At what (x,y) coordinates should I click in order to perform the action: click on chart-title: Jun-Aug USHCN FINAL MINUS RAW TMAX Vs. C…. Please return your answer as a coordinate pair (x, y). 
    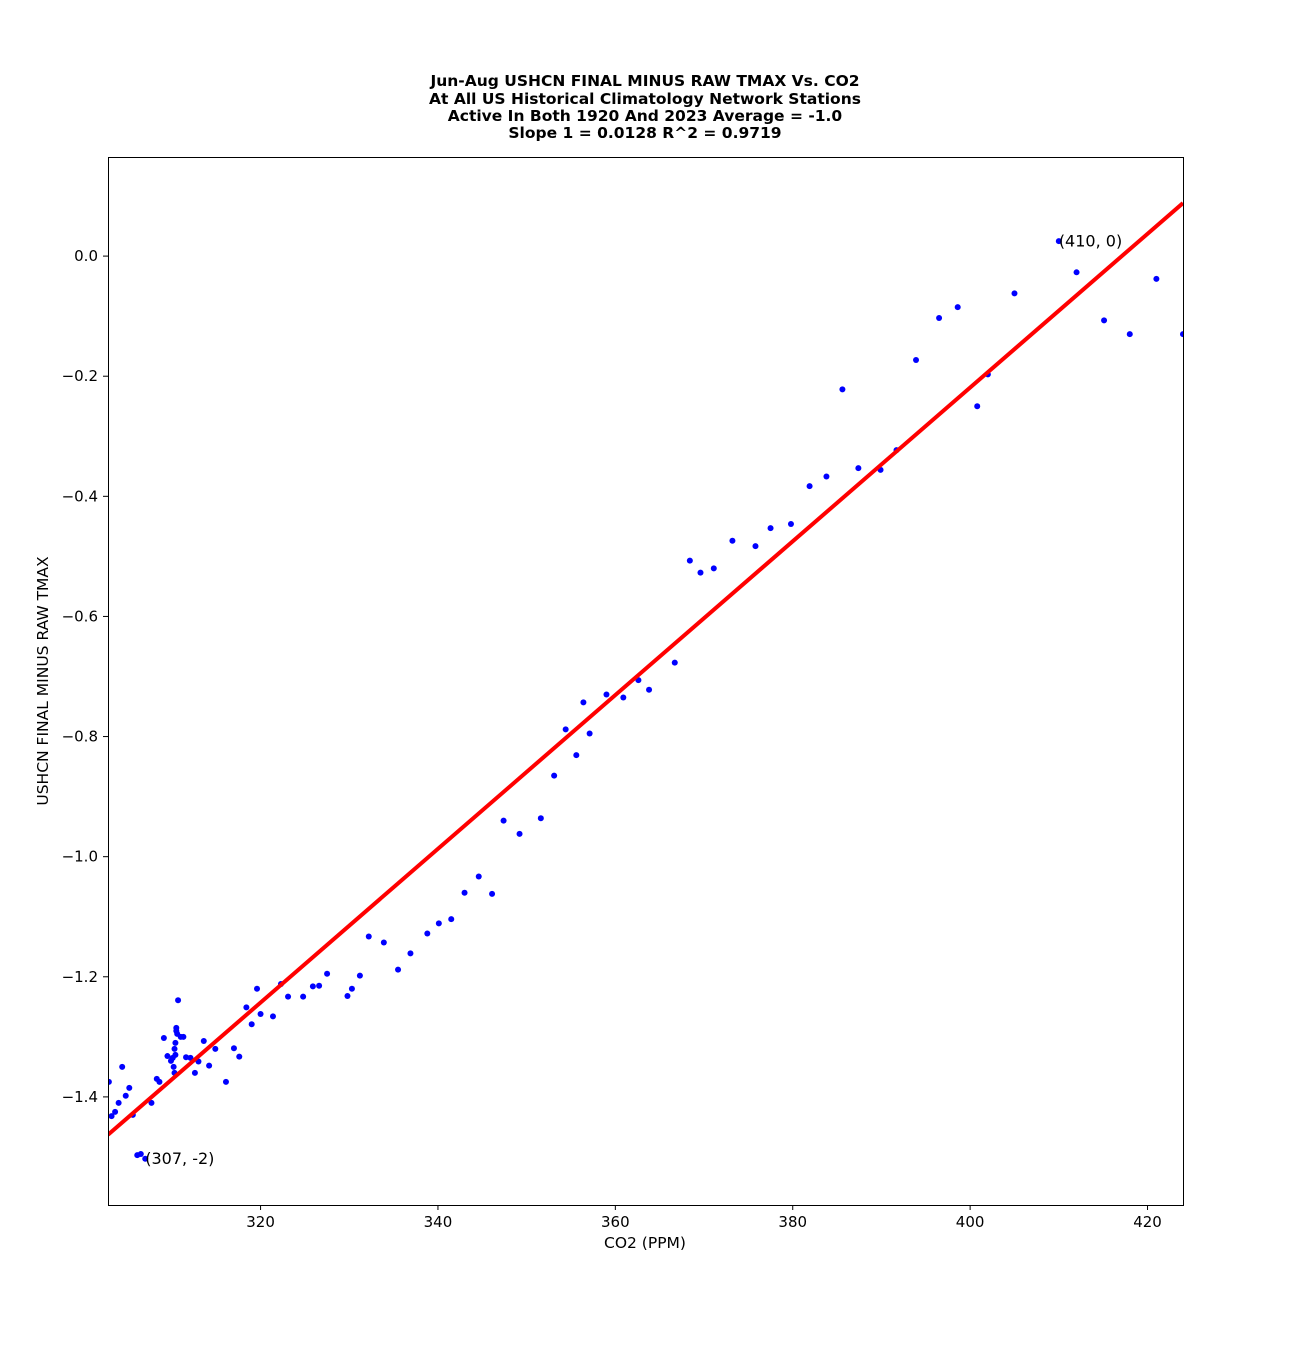
    Looking at the image, I should click on (645, 107).